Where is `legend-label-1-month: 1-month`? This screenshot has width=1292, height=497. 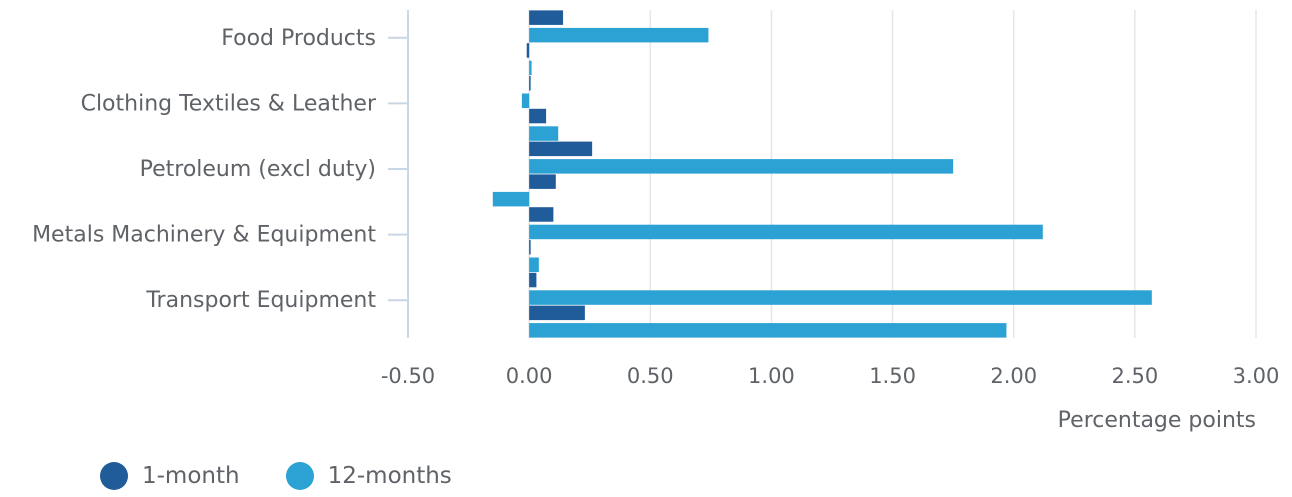 legend-label-1-month: 1-month is located at coordinates (191, 476).